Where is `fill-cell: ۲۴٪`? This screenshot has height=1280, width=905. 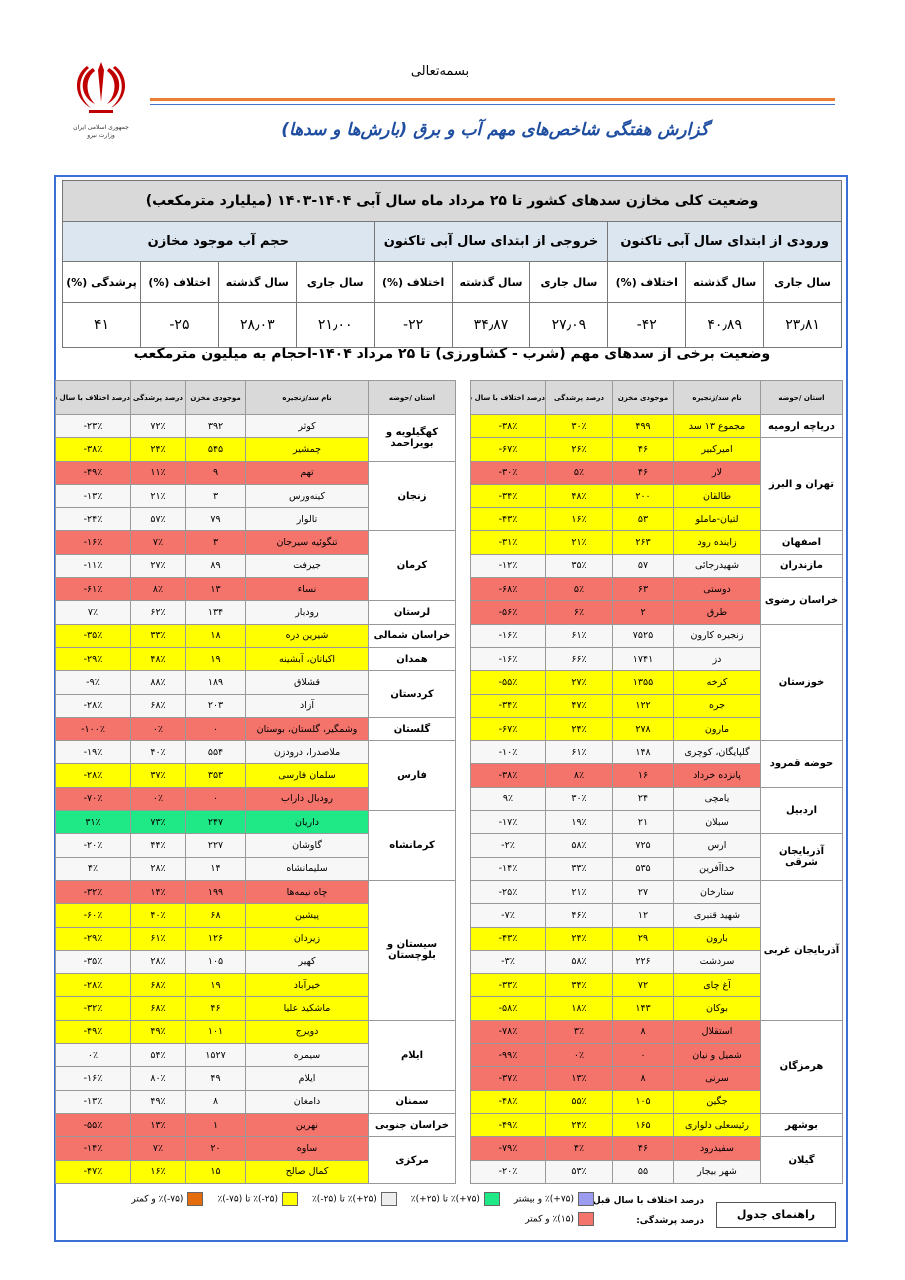
fill-cell: ۲۴٪ is located at coordinates (579, 938).